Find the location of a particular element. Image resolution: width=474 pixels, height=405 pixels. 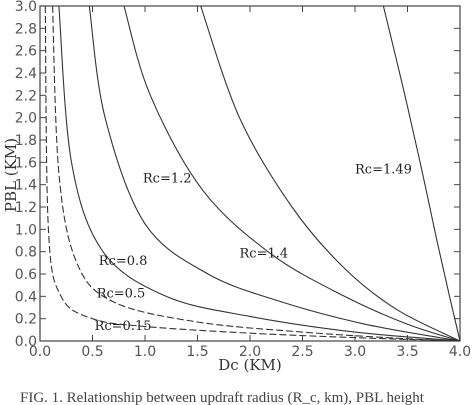

y-tick-label: 2.6 is located at coordinates (26, 52).